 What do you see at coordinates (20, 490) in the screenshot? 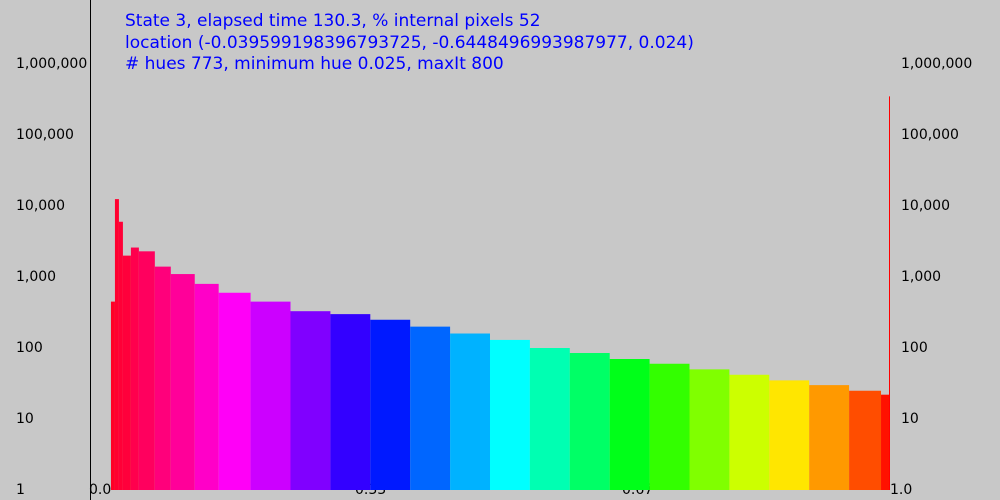
I see `y-tick-left-1: 1` at bounding box center [20, 490].